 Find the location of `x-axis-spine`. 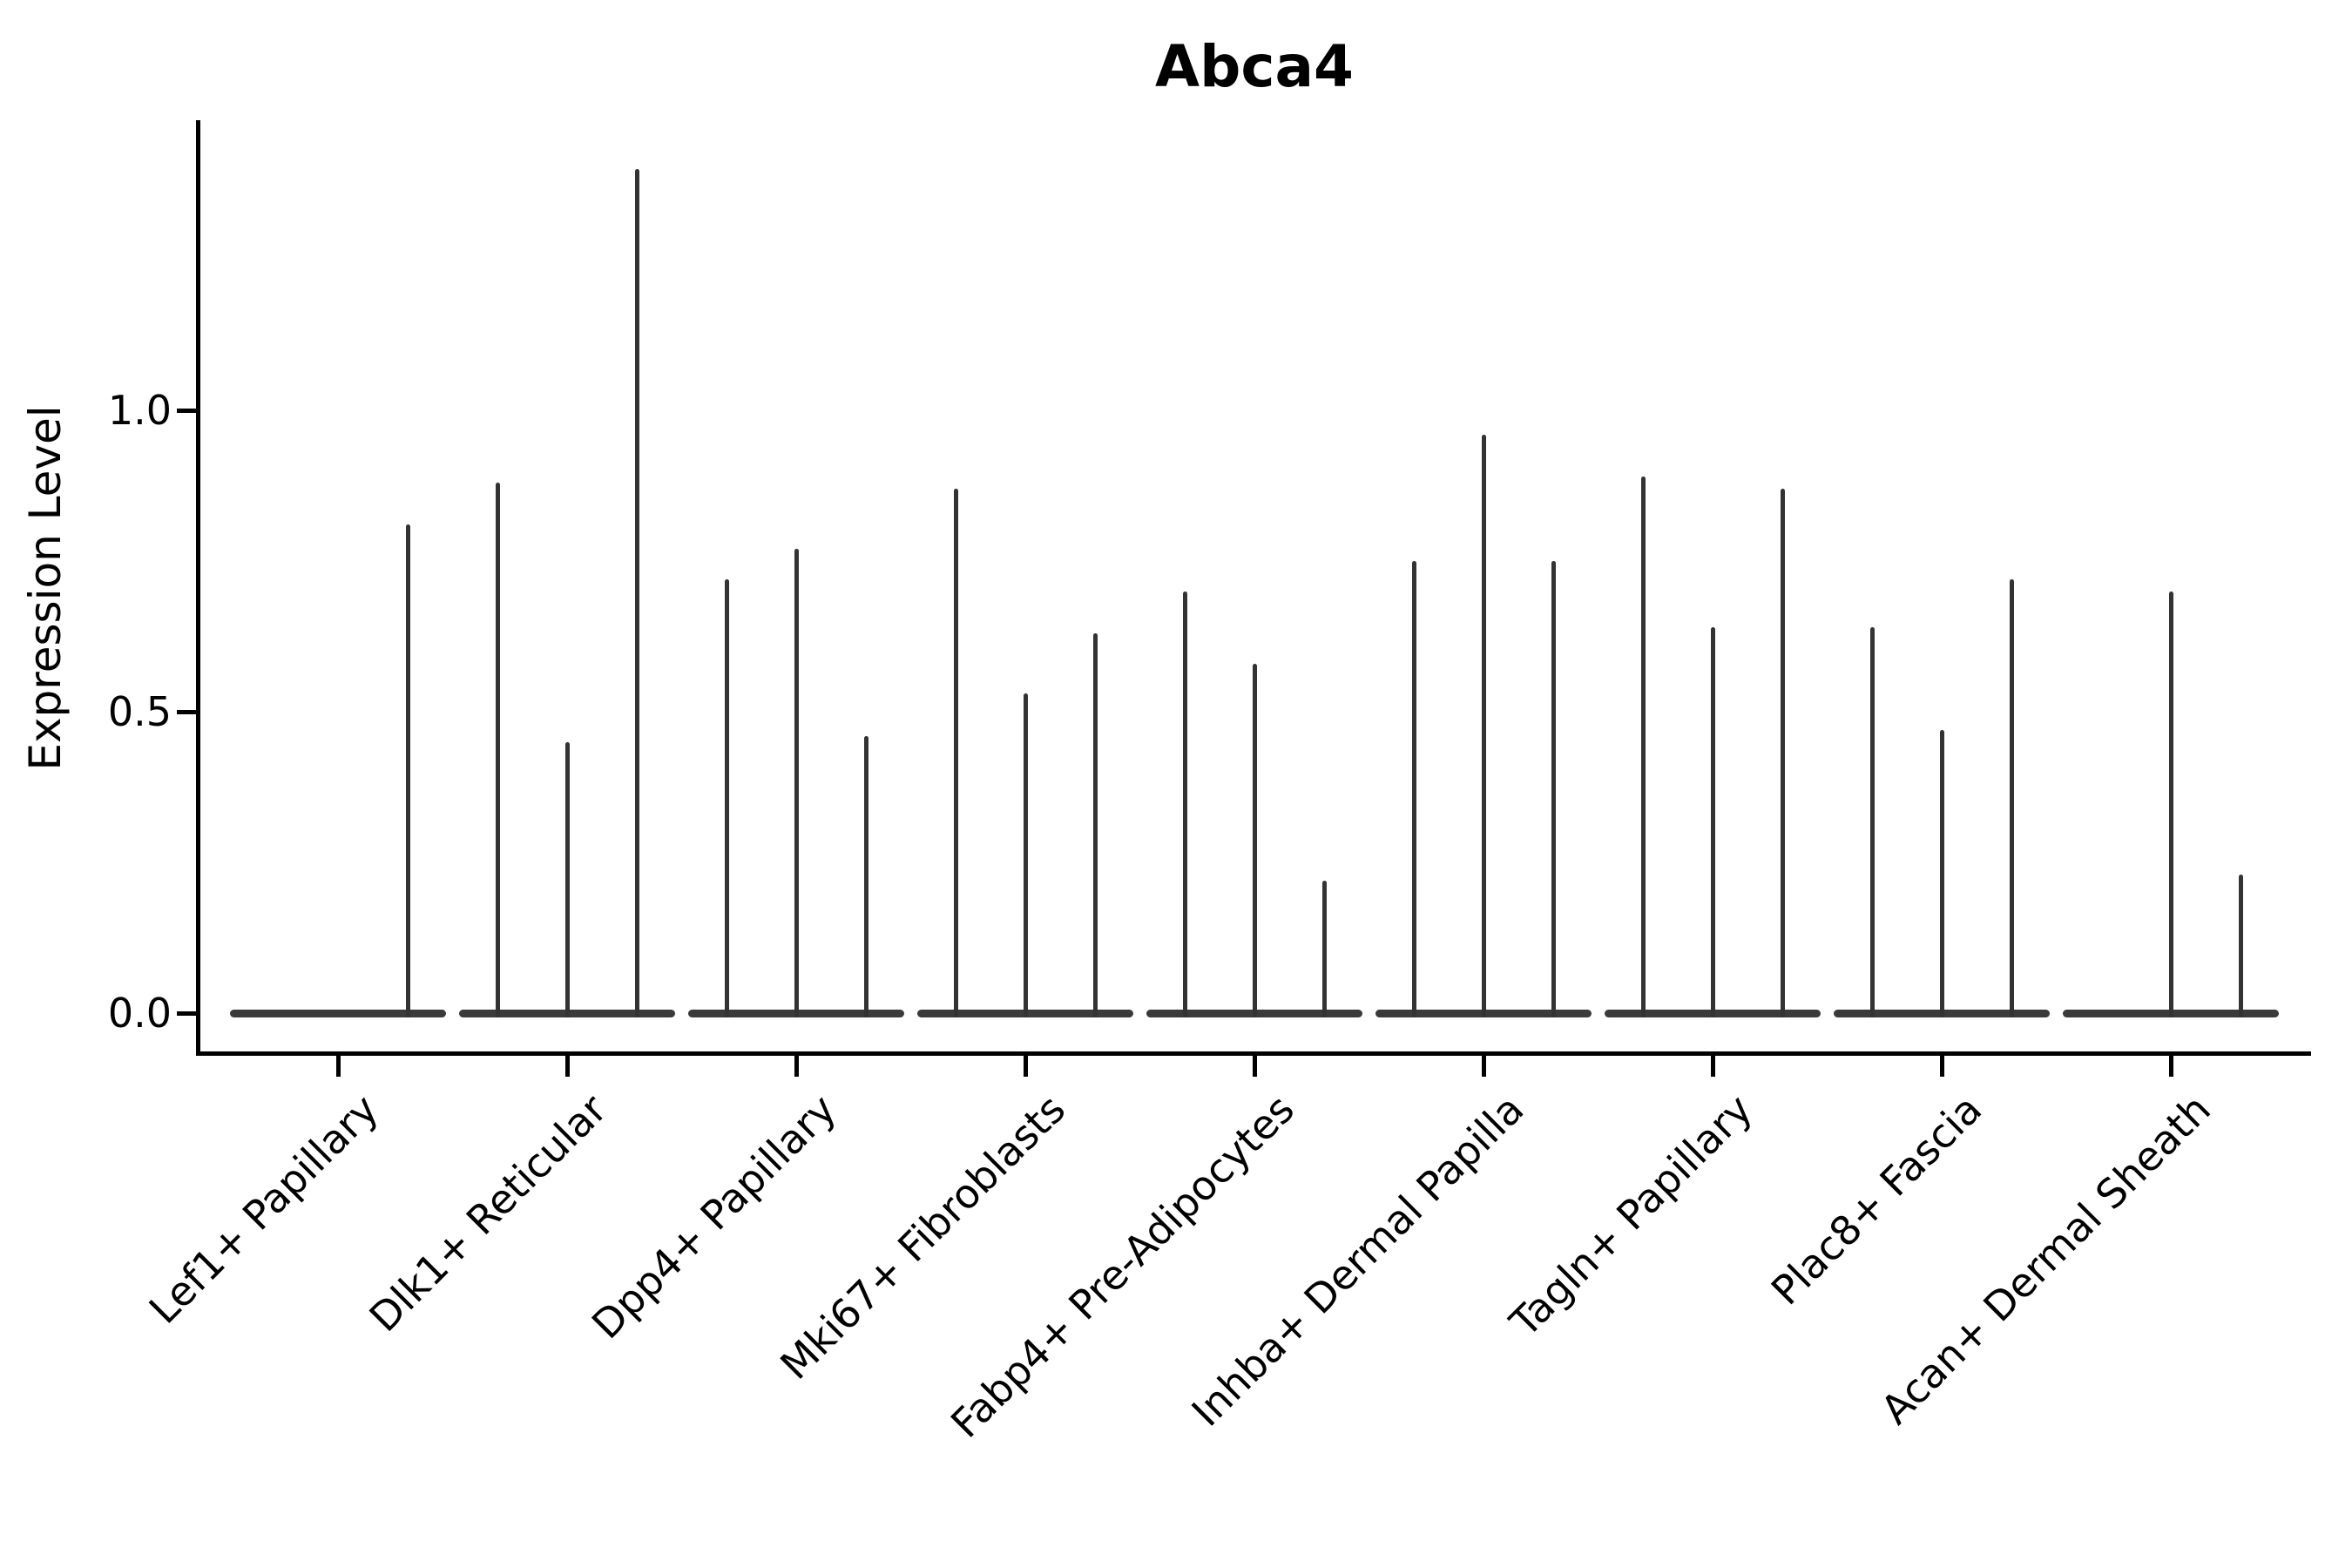

x-axis-spine is located at coordinates (1253, 1054).